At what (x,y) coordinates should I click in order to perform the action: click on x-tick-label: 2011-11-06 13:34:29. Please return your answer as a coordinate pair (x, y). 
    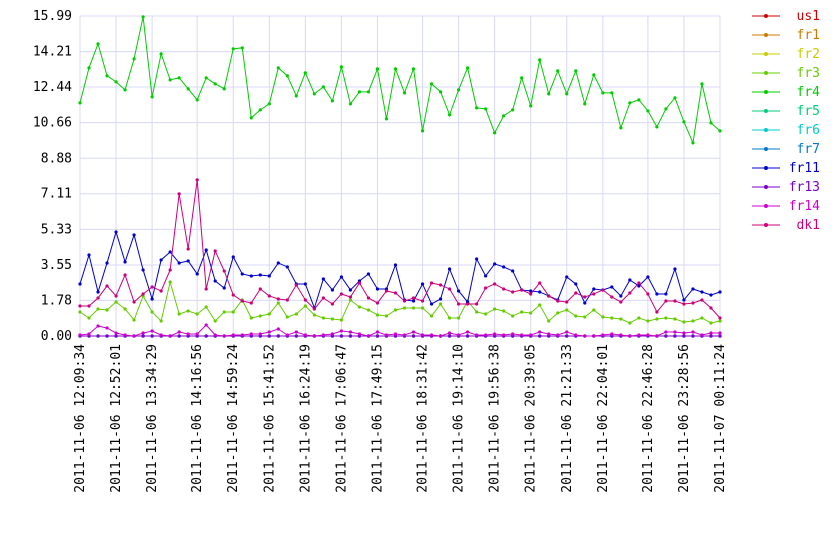
    Looking at the image, I should click on (152, 418).